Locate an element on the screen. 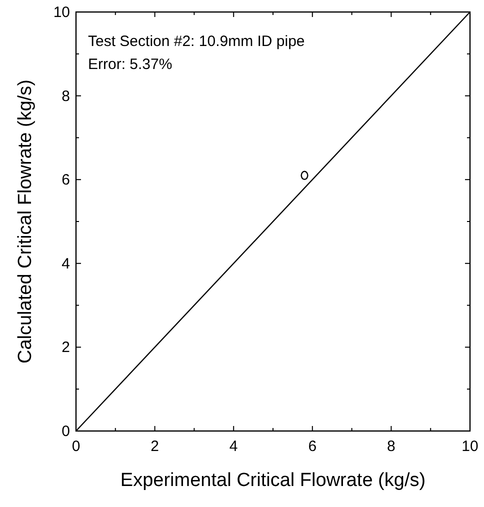 The height and width of the screenshot is (507, 484). y-tick-label: 0 is located at coordinates (66, 431).